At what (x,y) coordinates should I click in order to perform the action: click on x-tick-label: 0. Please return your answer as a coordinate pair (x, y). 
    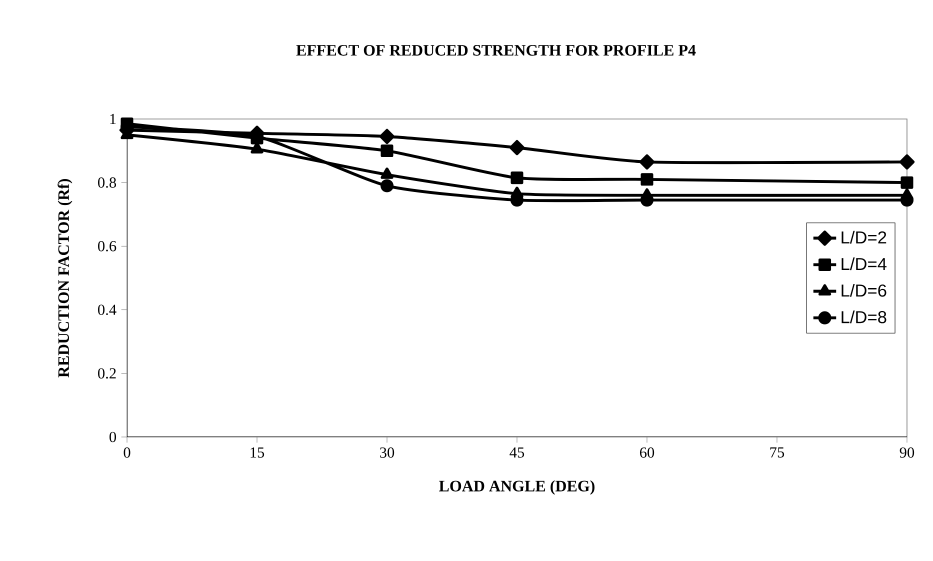
    Looking at the image, I should click on (127, 452).